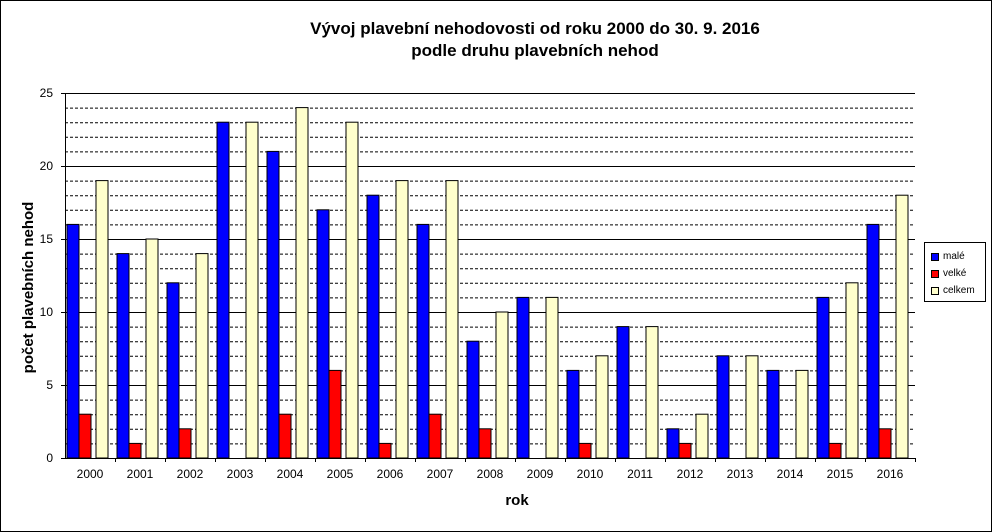 The width and height of the screenshot is (992, 532). What do you see at coordinates (823, 377) in the screenshot?
I see `bar-malé-2015` at bounding box center [823, 377].